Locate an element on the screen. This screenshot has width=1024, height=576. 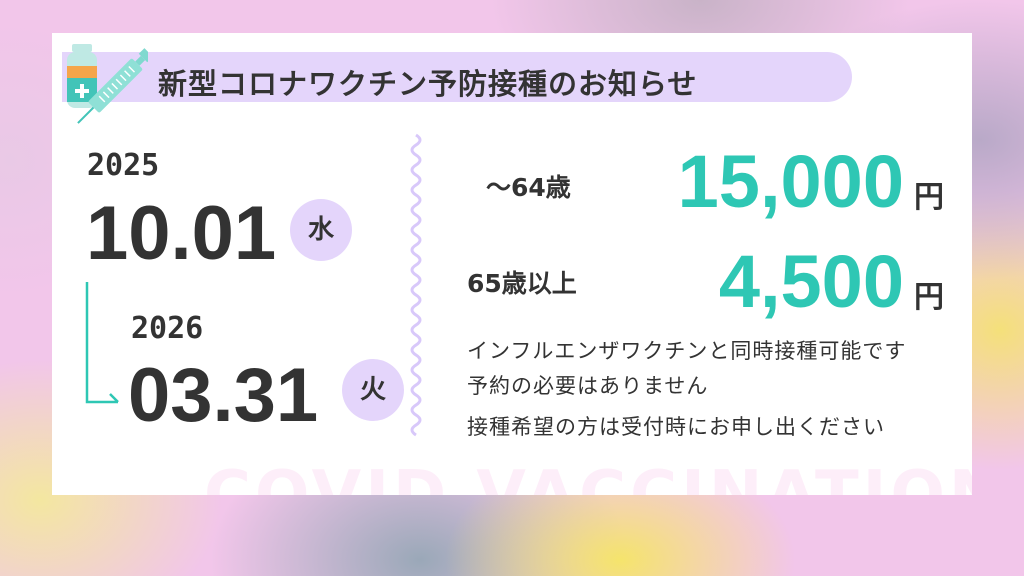
vaccine-icon is located at coordinates (107, 84).